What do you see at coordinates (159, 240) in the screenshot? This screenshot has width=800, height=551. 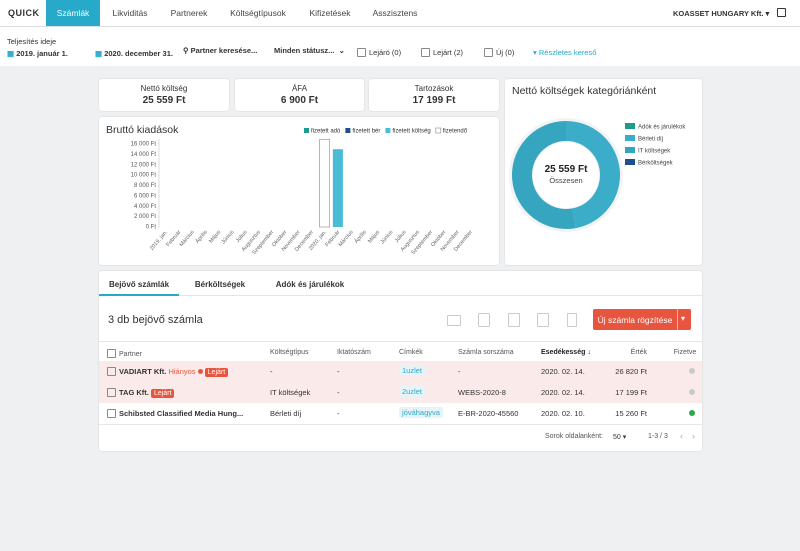 I see `x-tick-label: 2019. jan.` at bounding box center [159, 240].